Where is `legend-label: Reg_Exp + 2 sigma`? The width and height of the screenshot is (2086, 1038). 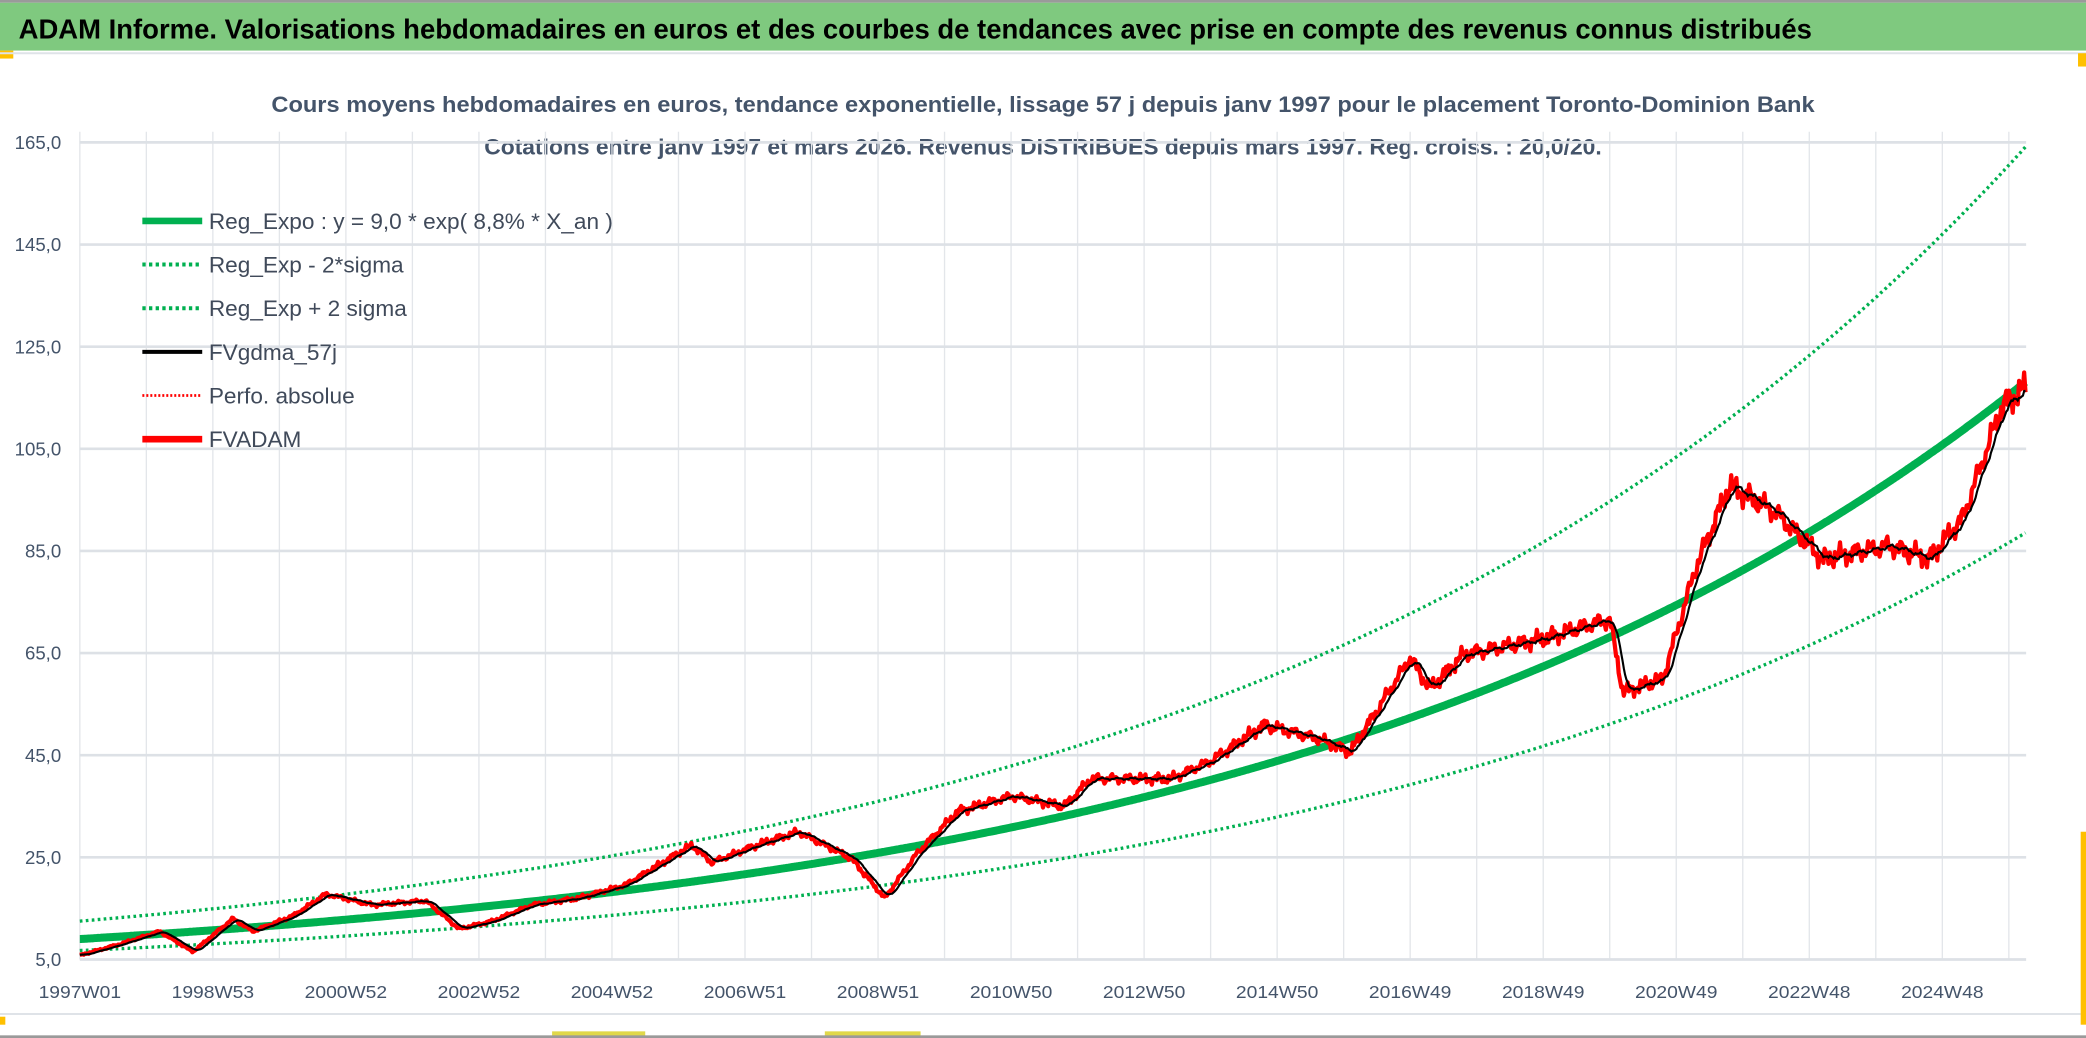 legend-label: Reg_Exp + 2 sigma is located at coordinates (308, 308).